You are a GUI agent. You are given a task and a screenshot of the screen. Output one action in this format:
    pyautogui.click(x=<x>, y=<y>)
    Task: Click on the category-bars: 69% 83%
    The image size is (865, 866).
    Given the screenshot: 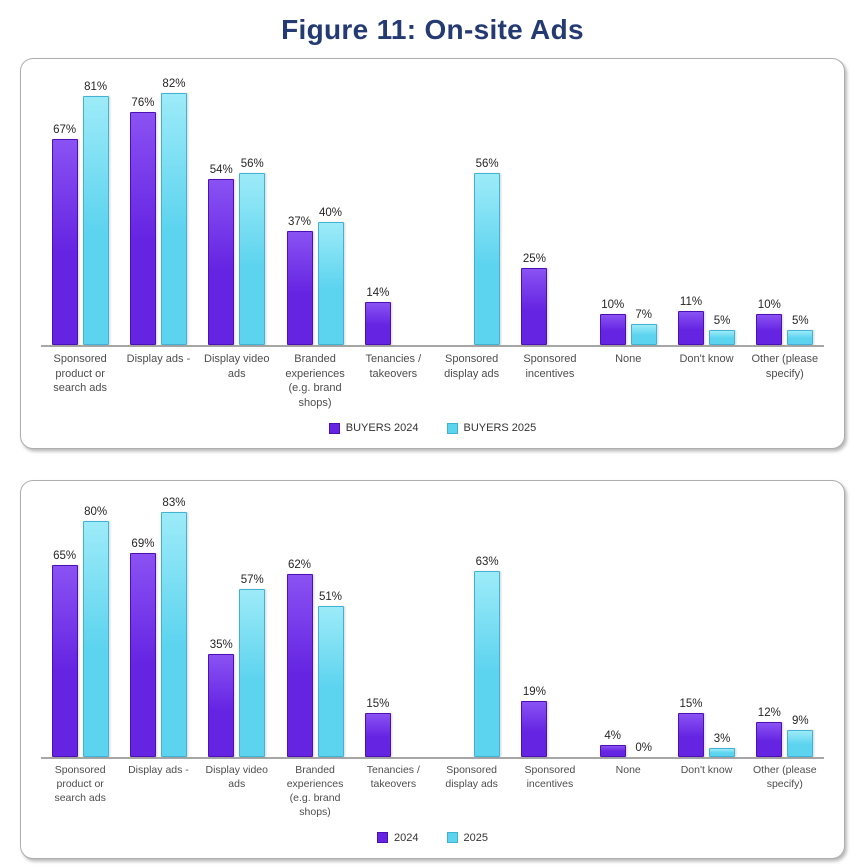 What is the action you would take?
    pyautogui.click(x=158, y=627)
    